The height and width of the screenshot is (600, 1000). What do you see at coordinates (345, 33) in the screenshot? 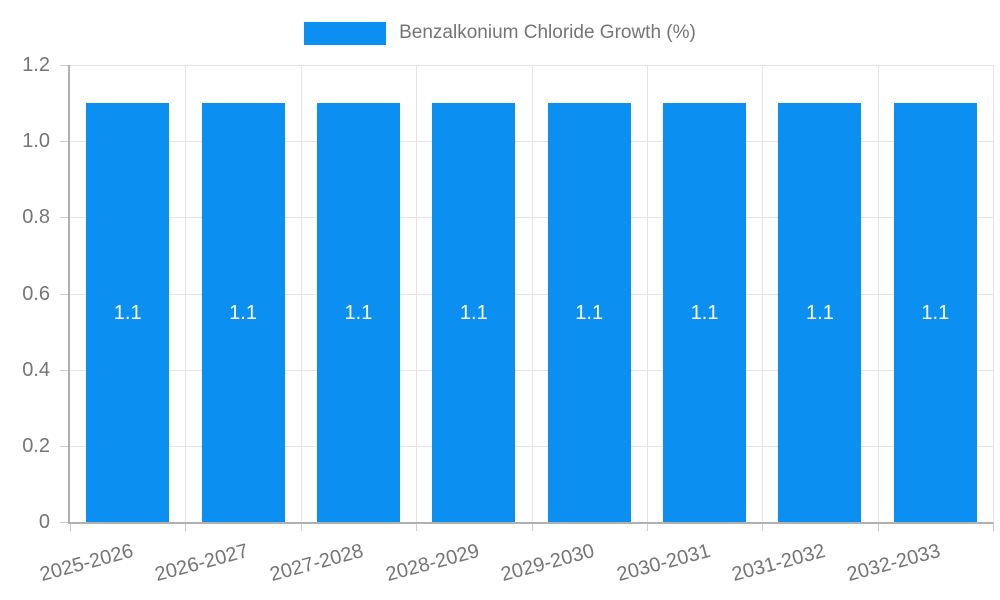
I see `legend-swatch` at bounding box center [345, 33].